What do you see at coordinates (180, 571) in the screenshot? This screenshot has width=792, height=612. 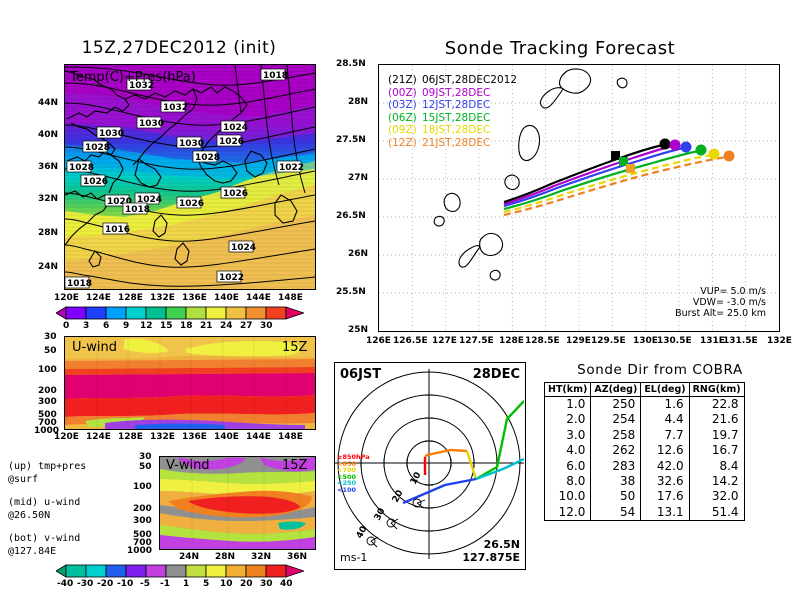 I see `wind-colorbar` at bounding box center [180, 571].